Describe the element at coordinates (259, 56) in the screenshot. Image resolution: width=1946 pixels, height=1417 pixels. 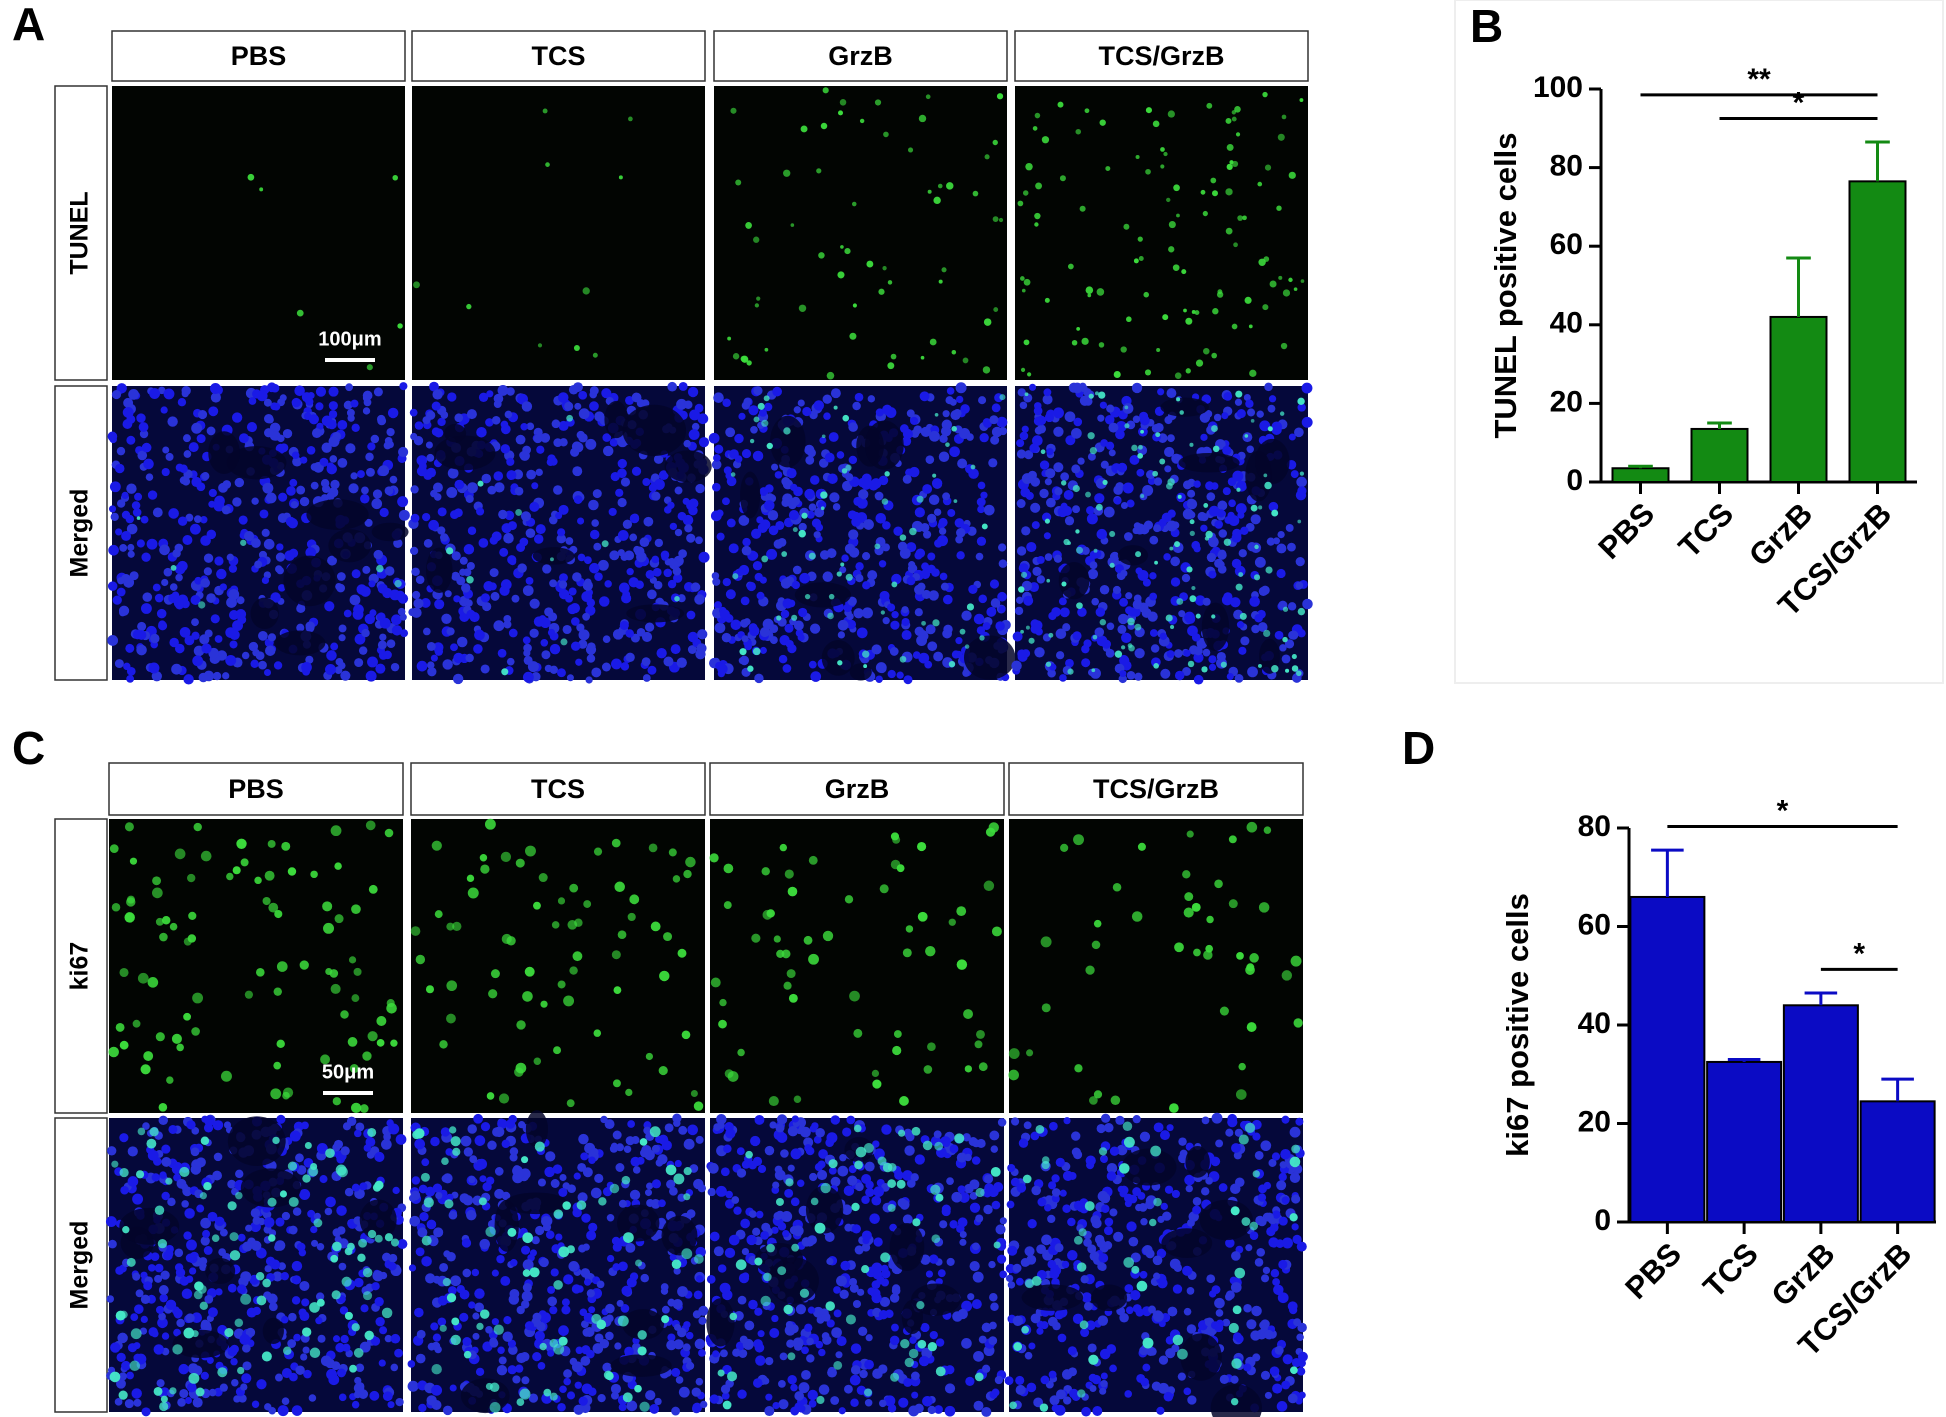
I see `column-header: PBS` at that location.